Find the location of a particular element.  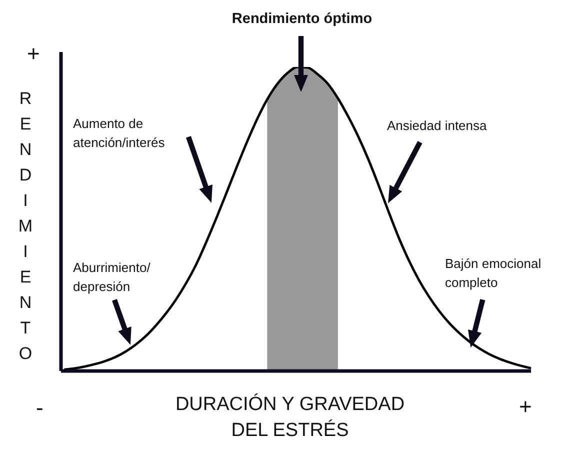

annotation: Ansiedad intensa is located at coordinates (437, 126).